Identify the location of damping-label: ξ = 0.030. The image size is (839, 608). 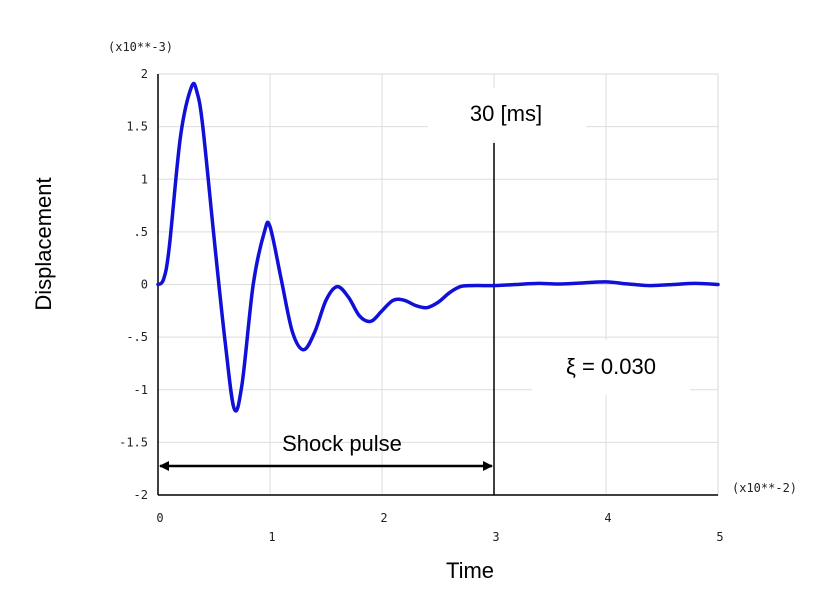
(611, 366).